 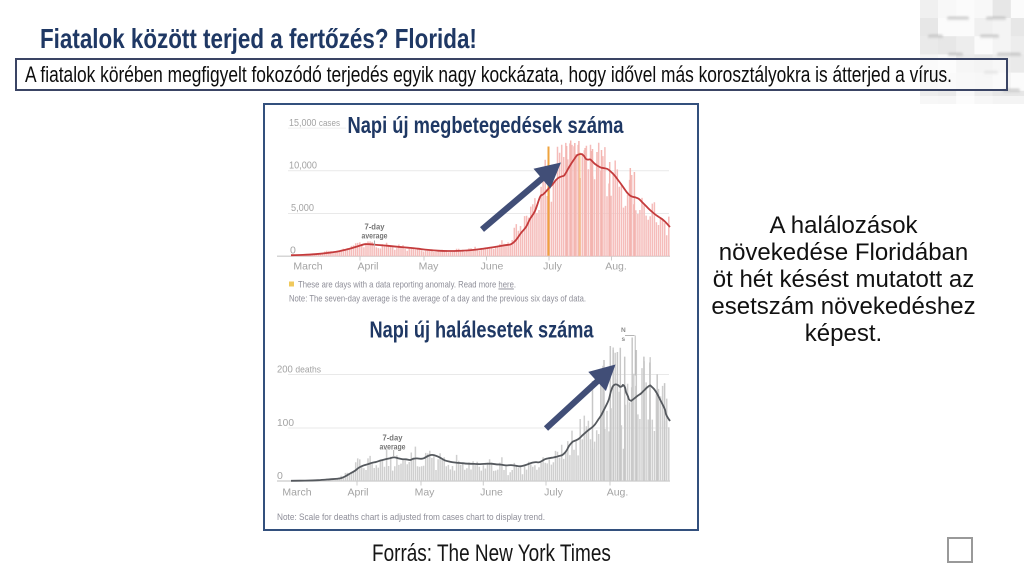 What do you see at coordinates (285, 423) in the screenshot?
I see `svg-text: 100` at bounding box center [285, 423].